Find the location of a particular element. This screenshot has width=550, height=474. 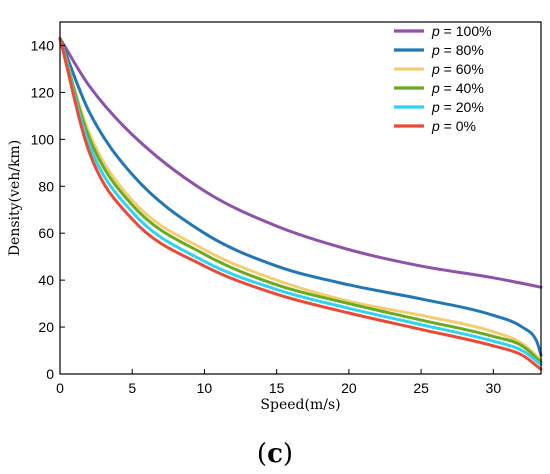

legend-entry-value: = 0% is located at coordinates (458, 126).